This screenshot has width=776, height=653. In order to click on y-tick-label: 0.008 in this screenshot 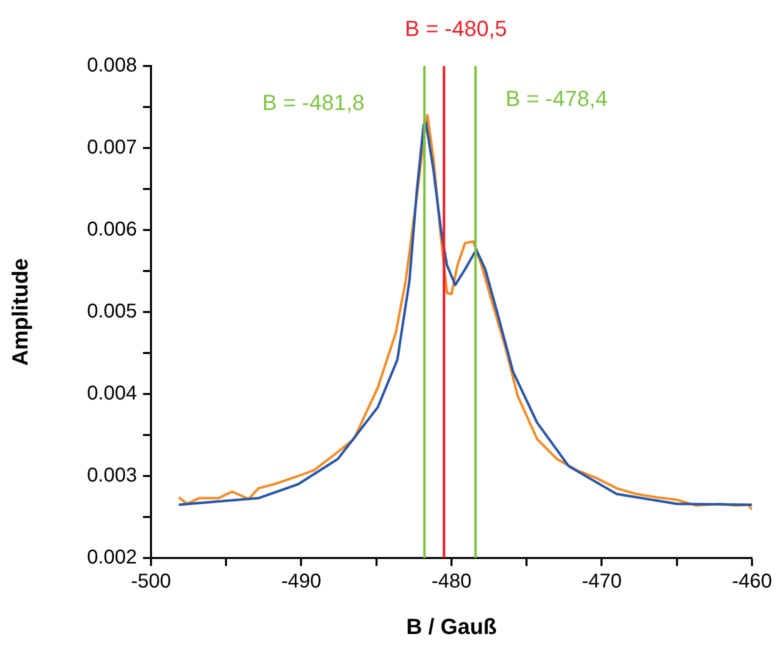, I will do `click(111, 65)`.